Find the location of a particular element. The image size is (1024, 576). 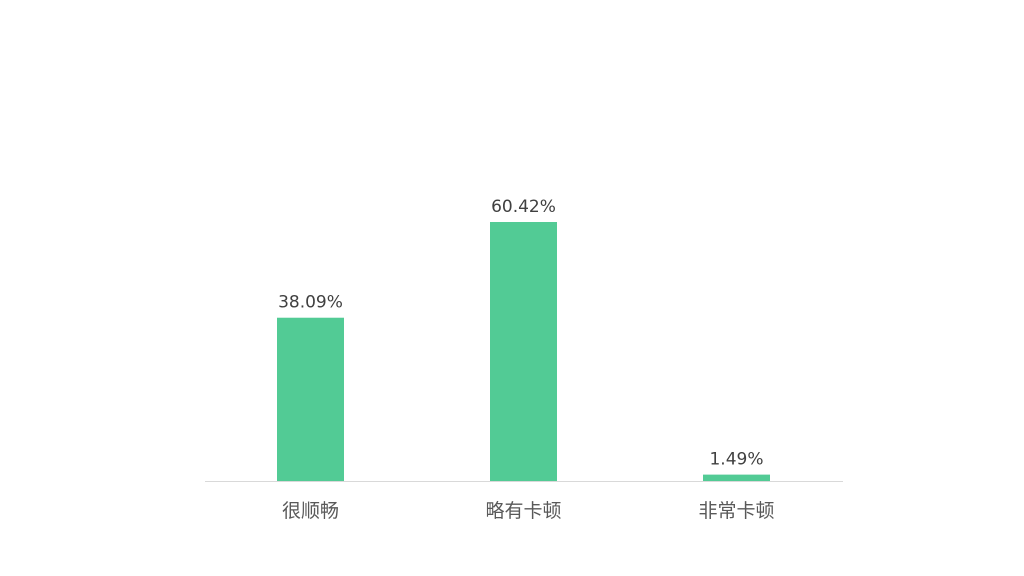

data-label: 1.49% is located at coordinates (736, 460).